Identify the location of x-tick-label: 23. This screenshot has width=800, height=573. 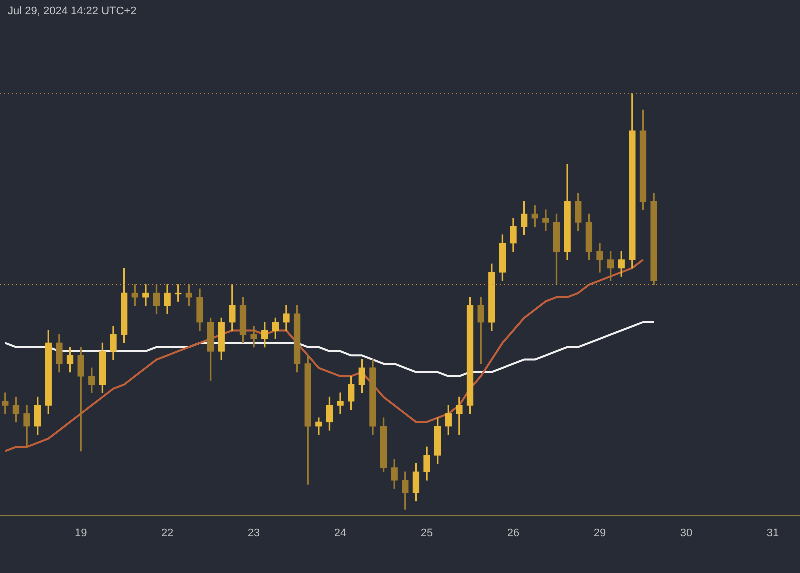
(254, 533).